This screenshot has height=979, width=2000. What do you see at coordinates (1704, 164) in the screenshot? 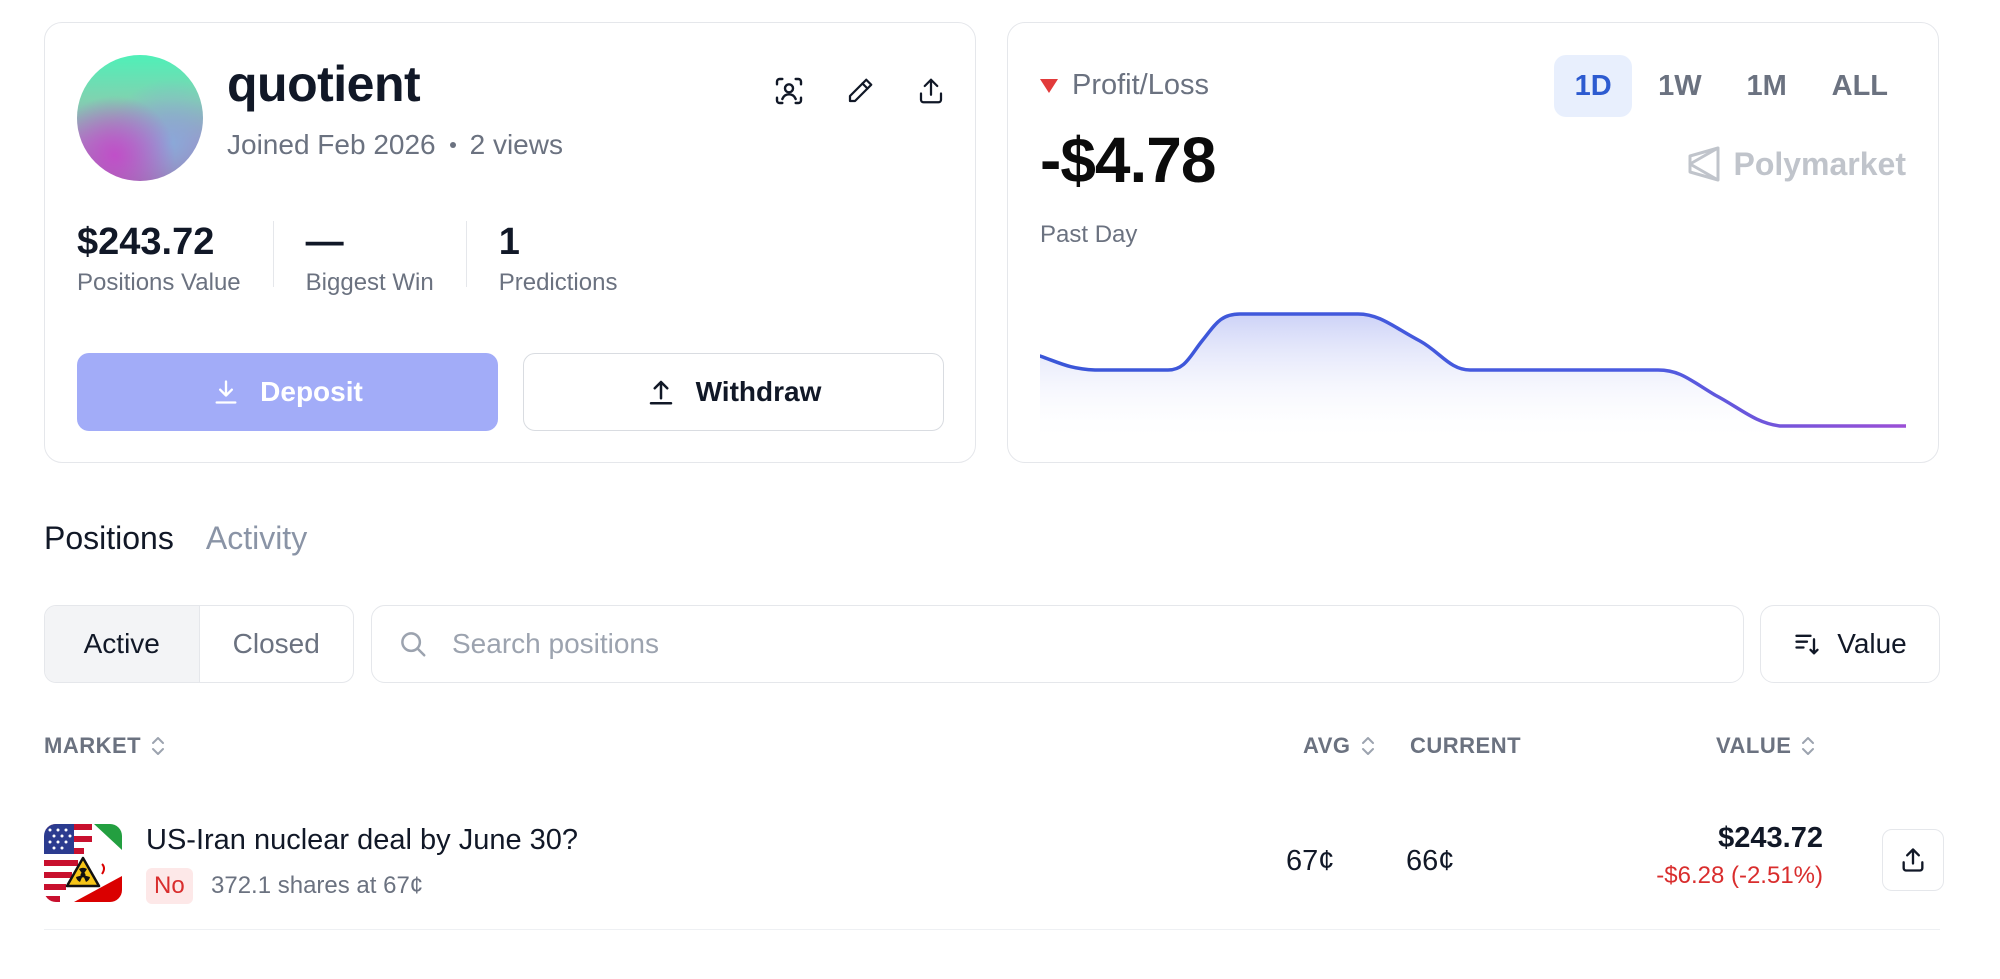
I see `polymarket-logo-icon` at bounding box center [1704, 164].